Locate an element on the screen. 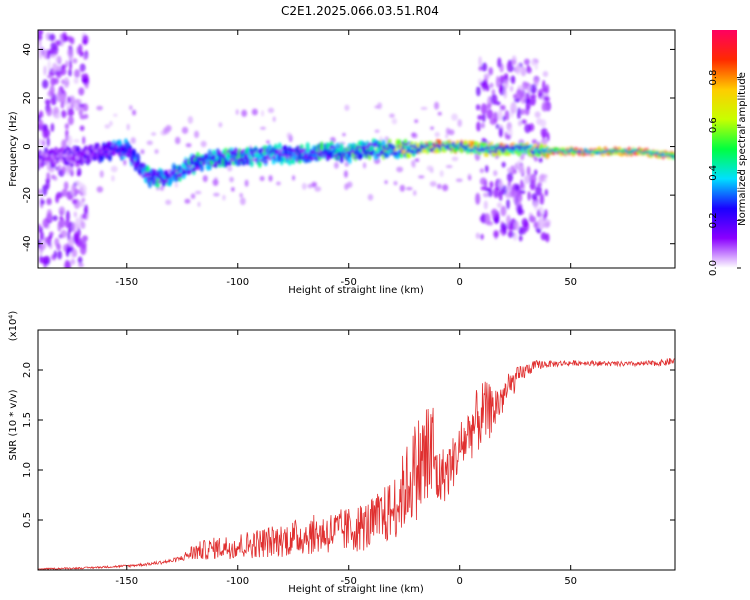 The image size is (750, 600). colorbar-ticks: 0.0 0.2 0.4 0.6 0.8 is located at coordinates (724, 173).